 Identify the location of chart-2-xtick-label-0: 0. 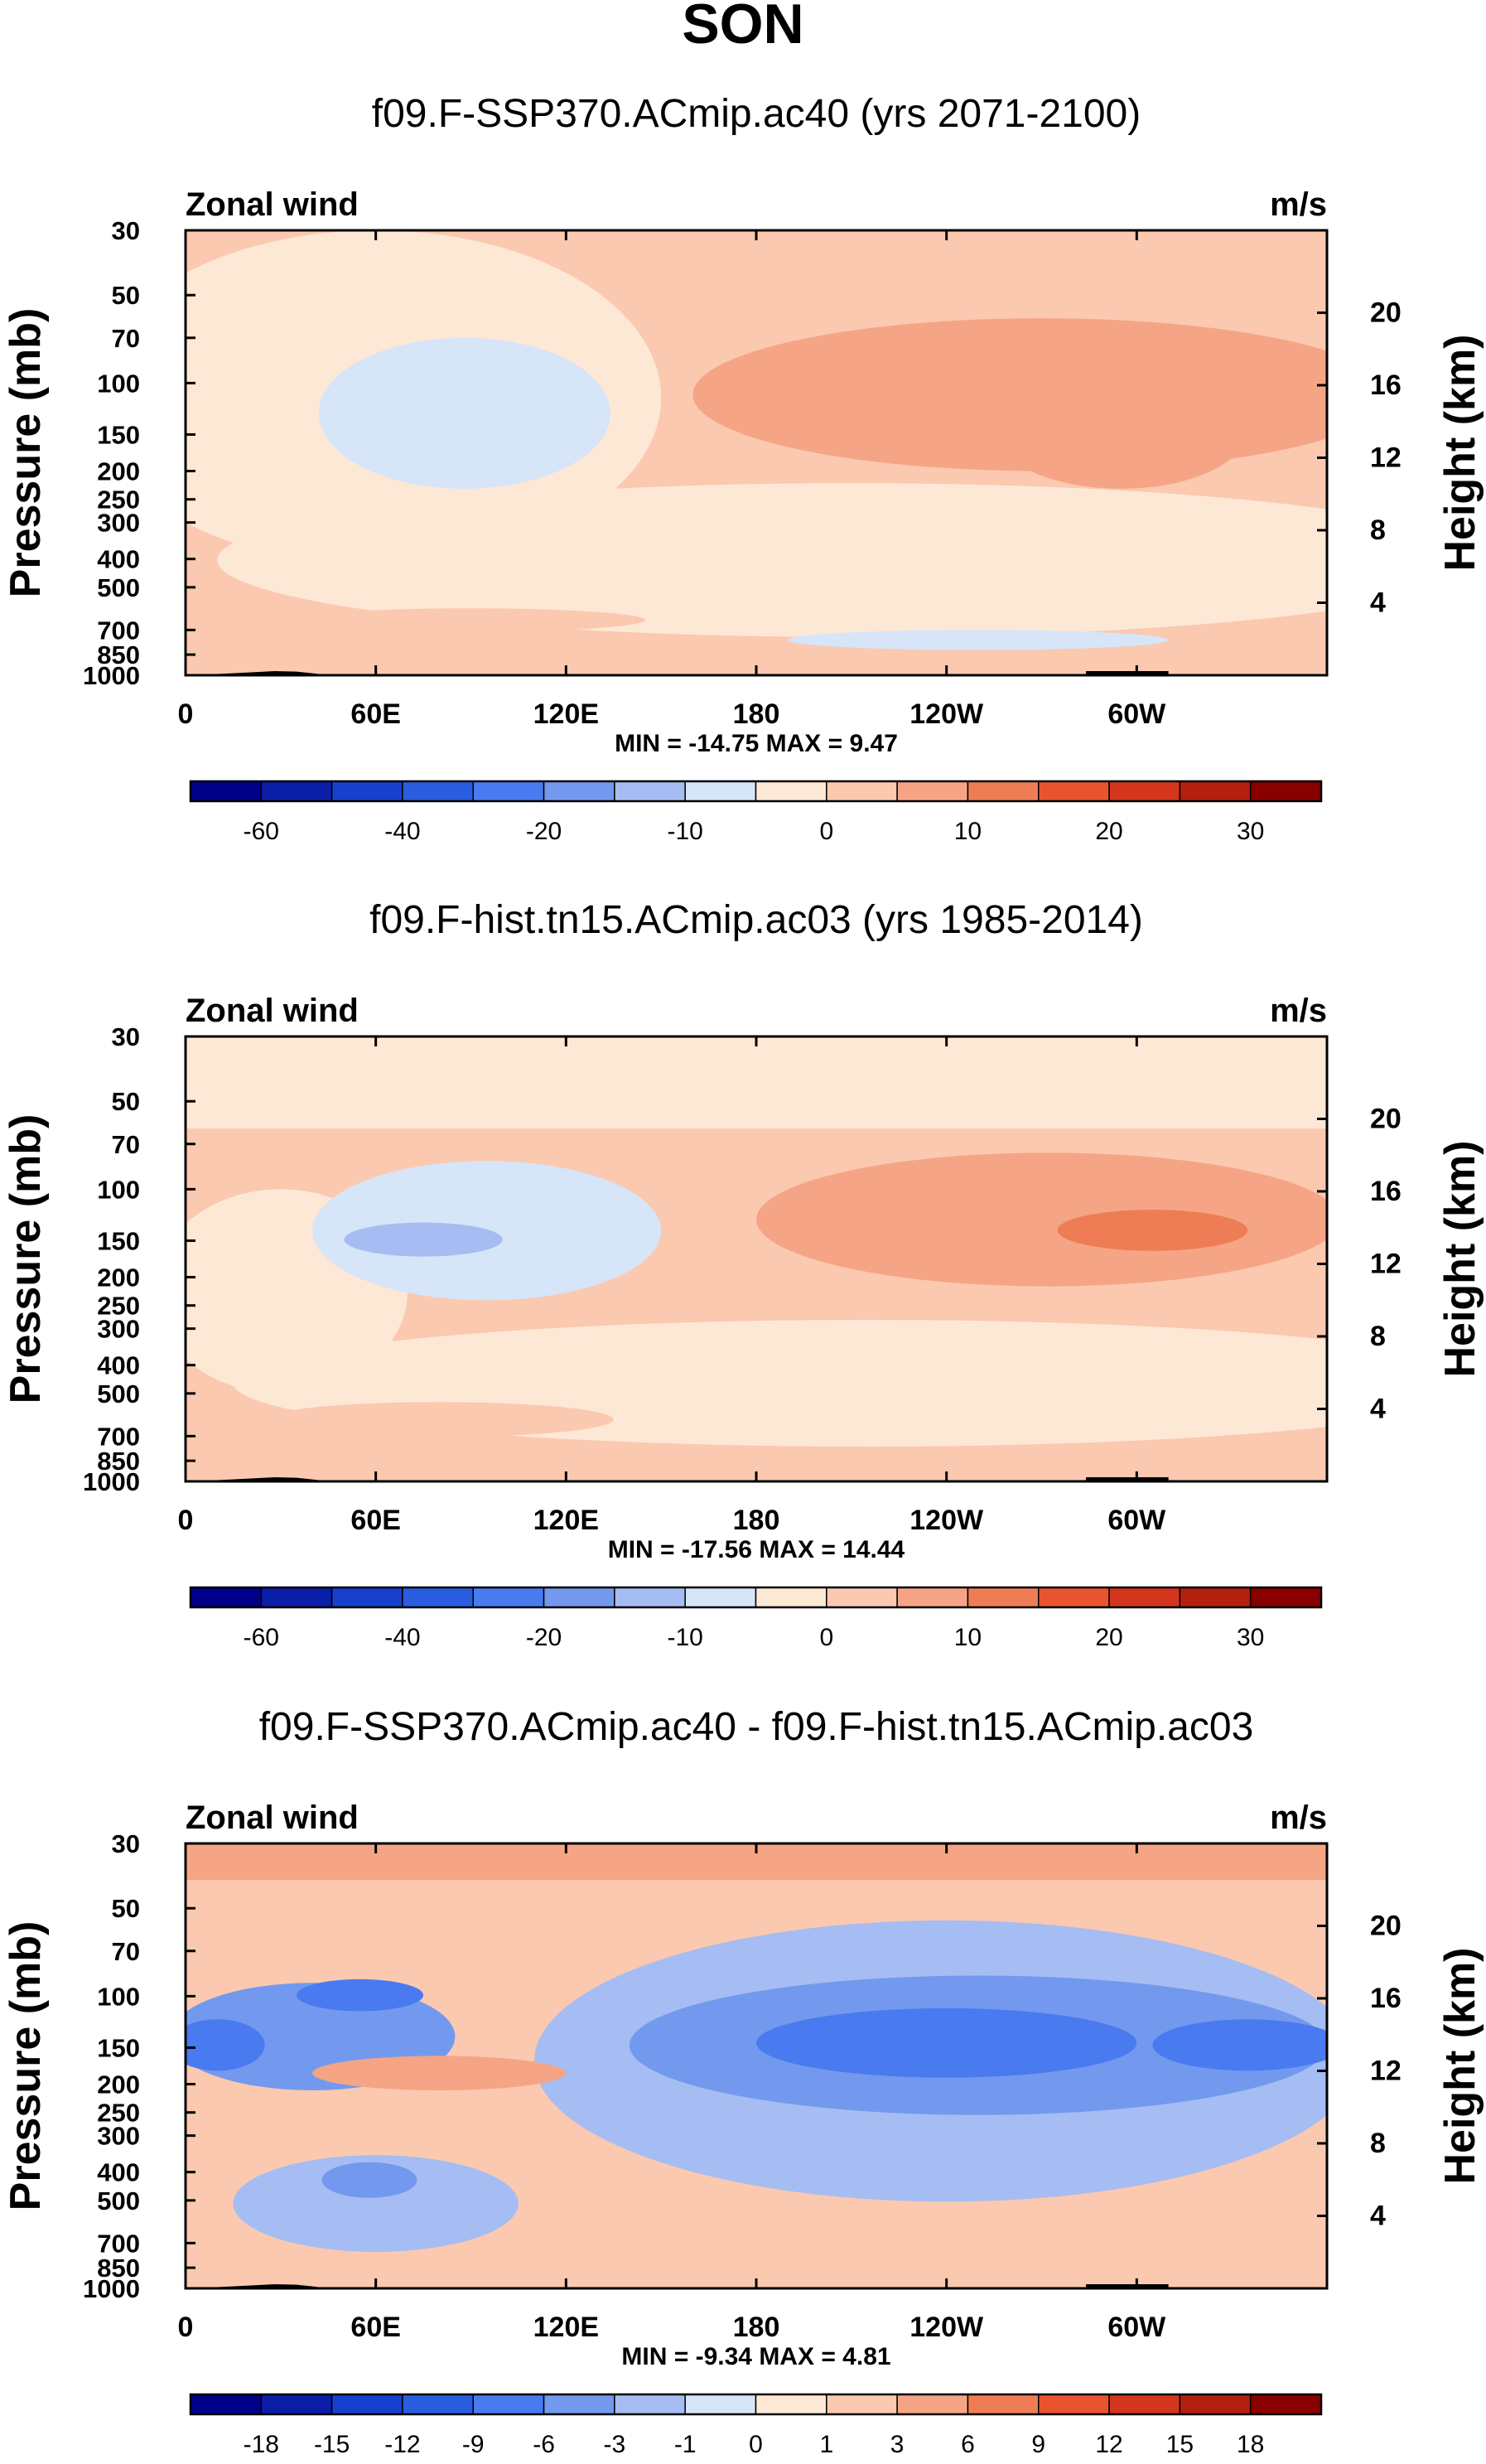
(186, 1520).